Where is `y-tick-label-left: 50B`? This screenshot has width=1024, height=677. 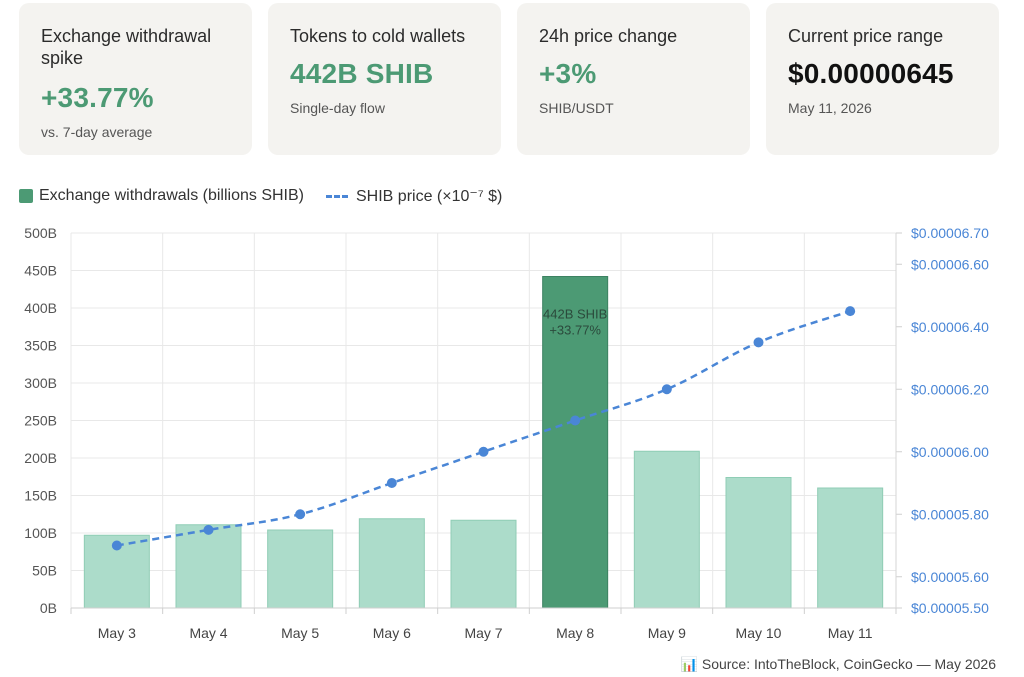
y-tick-label-left: 50B is located at coordinates (44, 571).